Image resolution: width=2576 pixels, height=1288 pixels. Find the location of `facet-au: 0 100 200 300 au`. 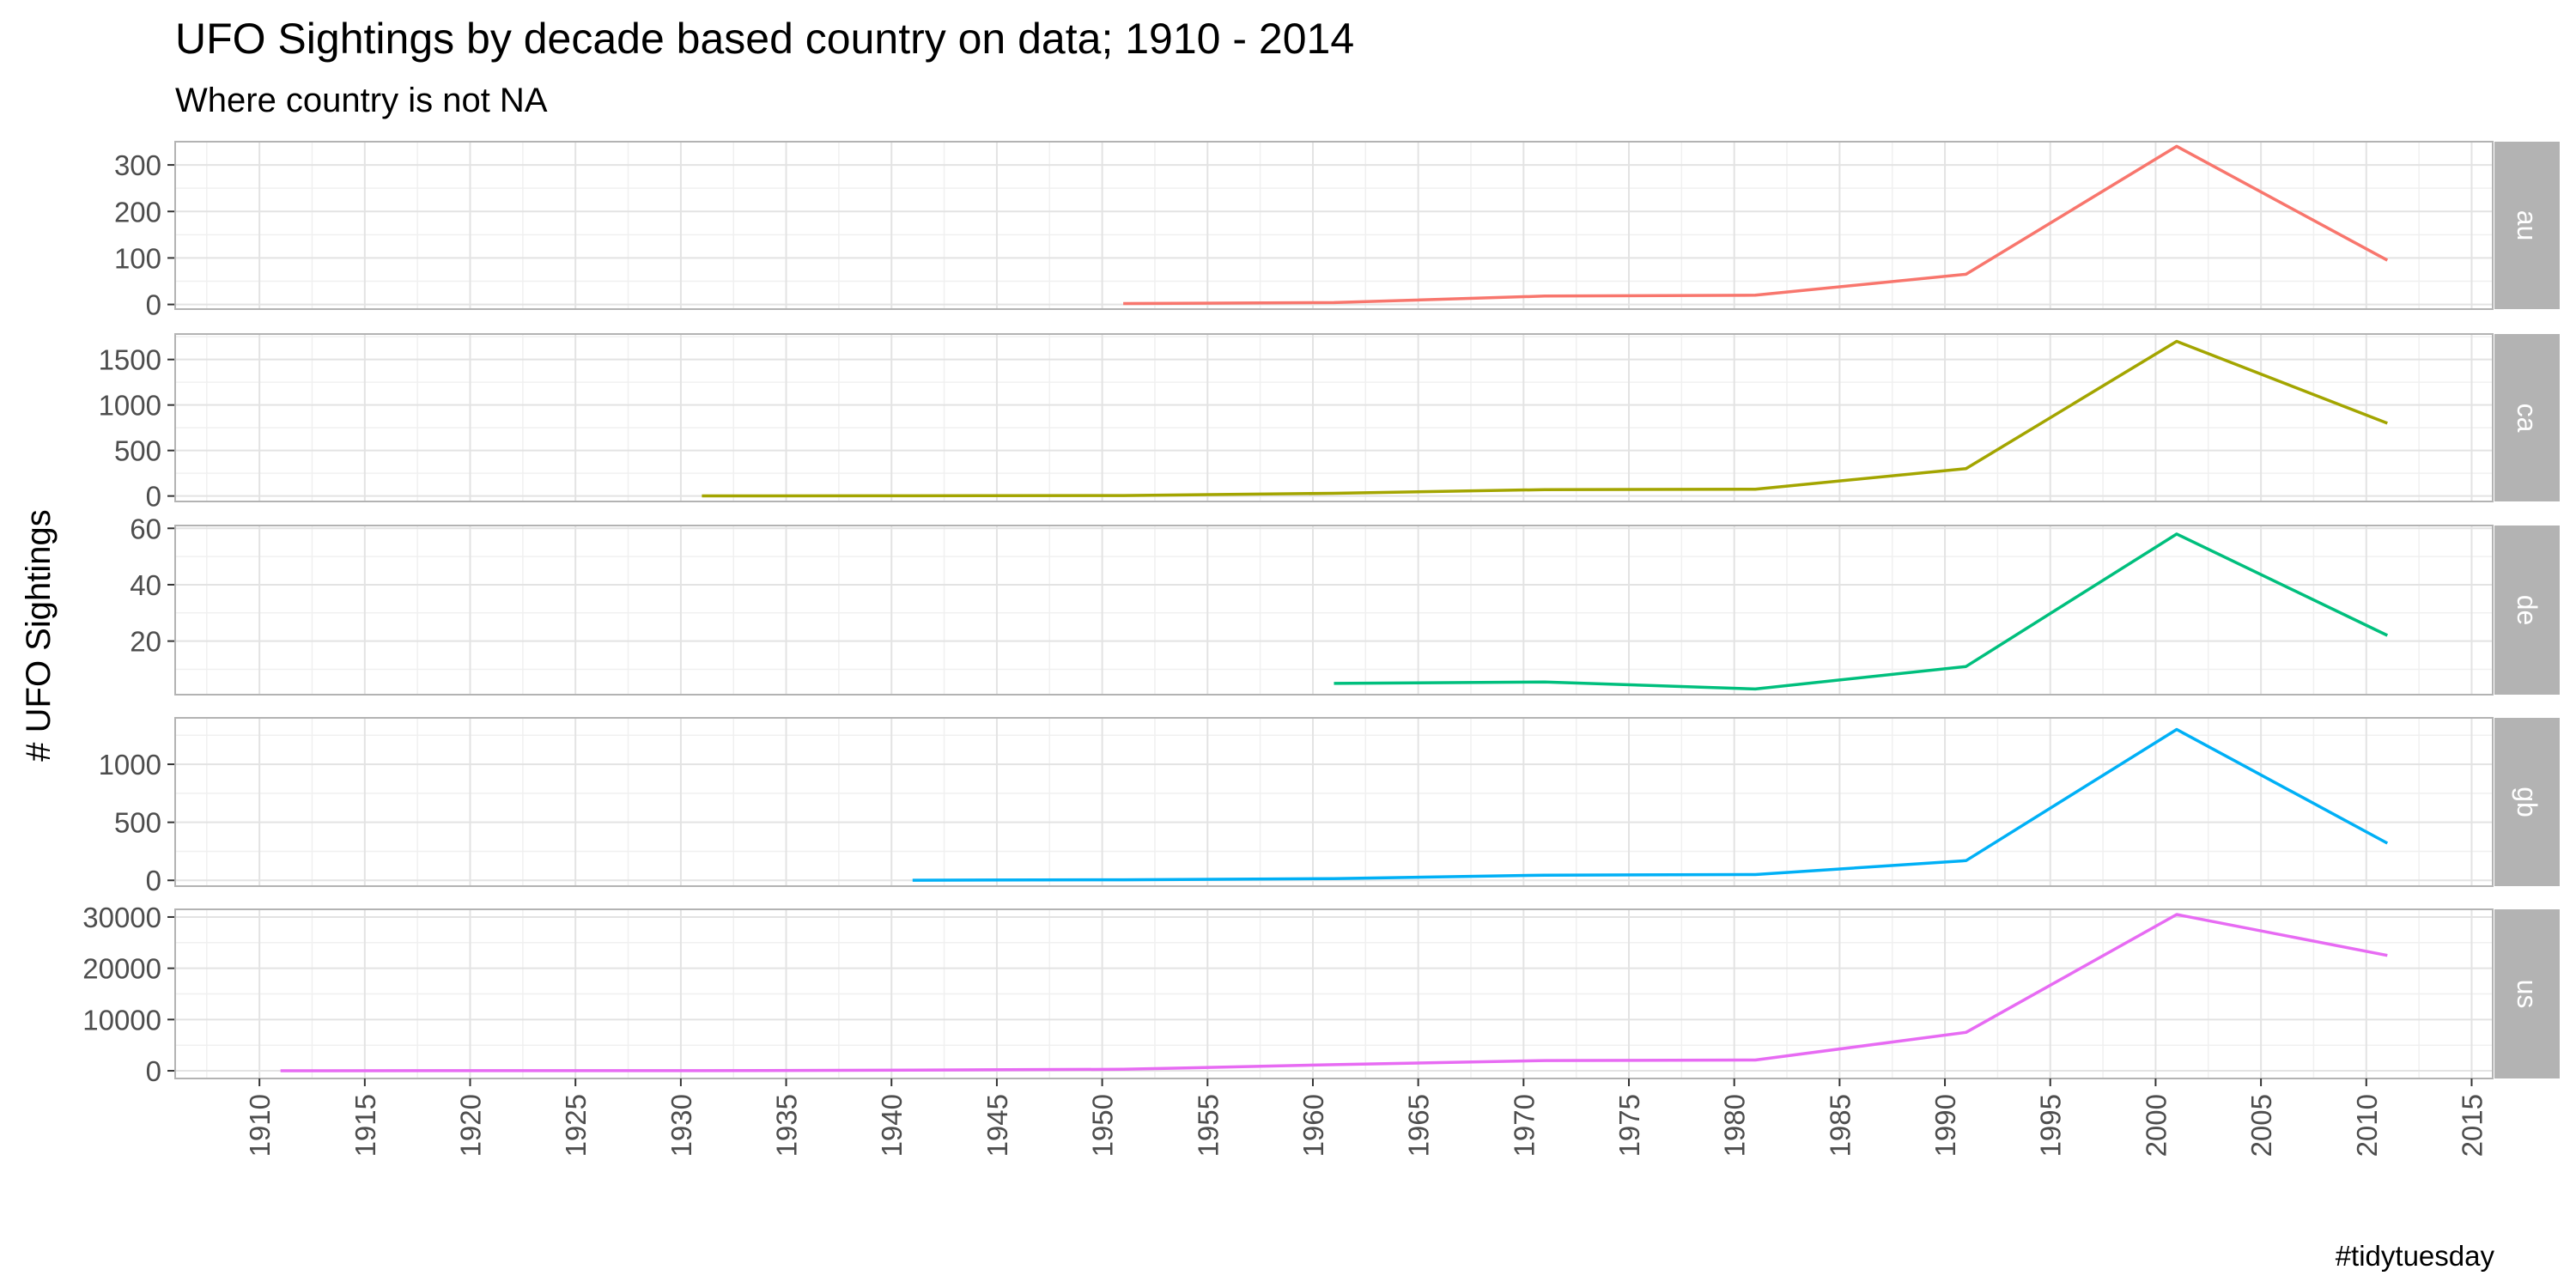

facet-au: 0 100 200 300 au is located at coordinates (1337, 231).